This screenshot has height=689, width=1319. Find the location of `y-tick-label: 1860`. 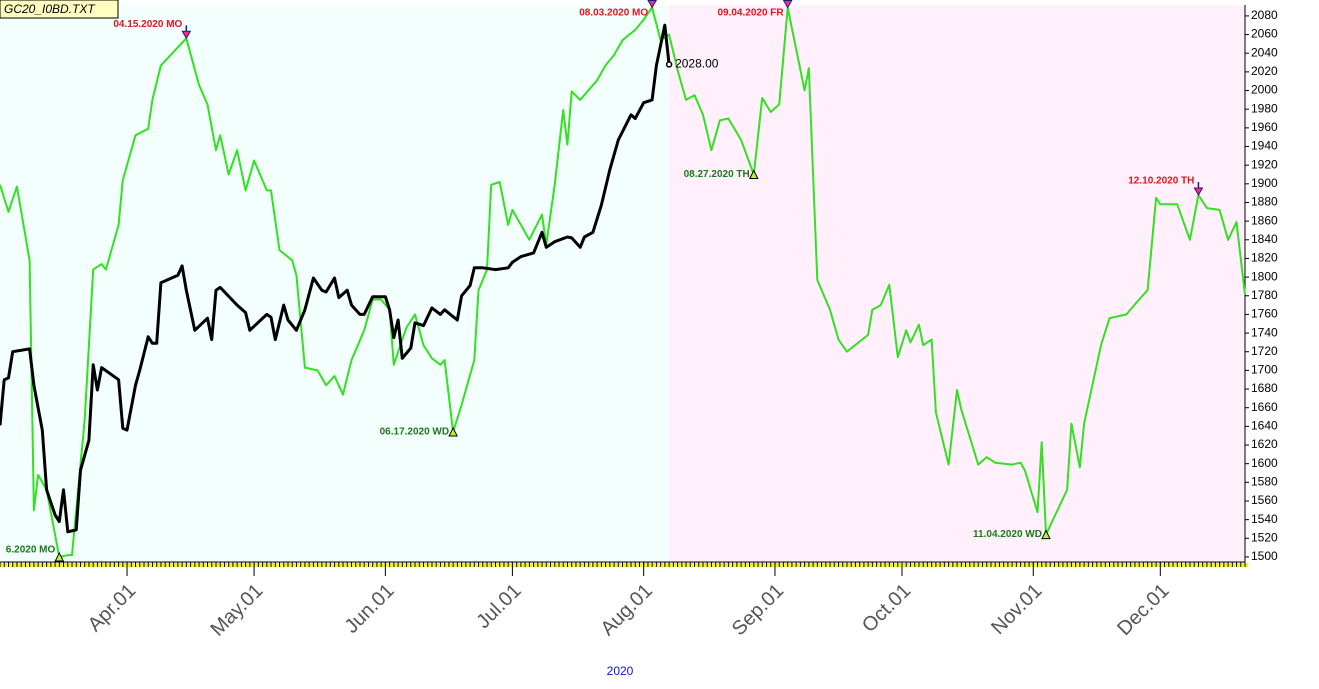

y-tick-label: 1860 is located at coordinates (1264, 220).